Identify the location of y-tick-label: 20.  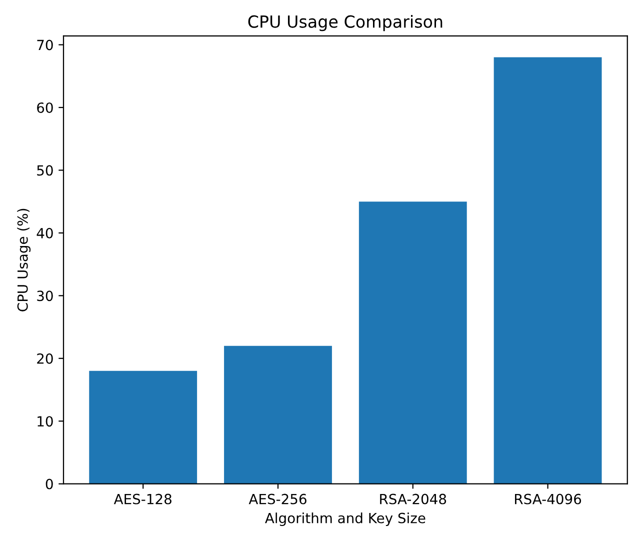
(45, 358).